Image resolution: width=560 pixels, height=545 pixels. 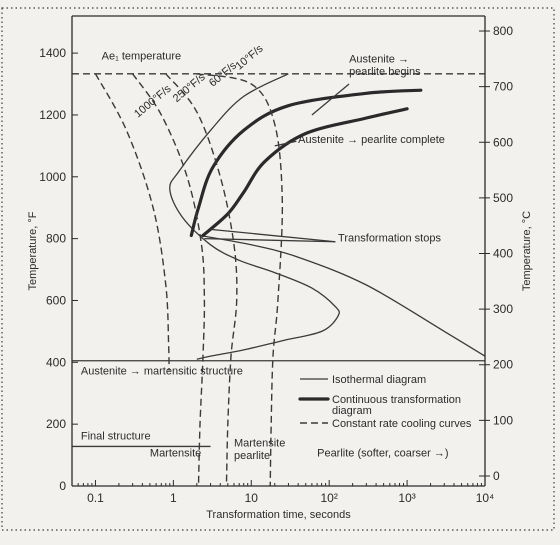 What do you see at coordinates (527, 251) in the screenshot?
I see `y-axis-title-right: Temperature, °C` at bounding box center [527, 251].